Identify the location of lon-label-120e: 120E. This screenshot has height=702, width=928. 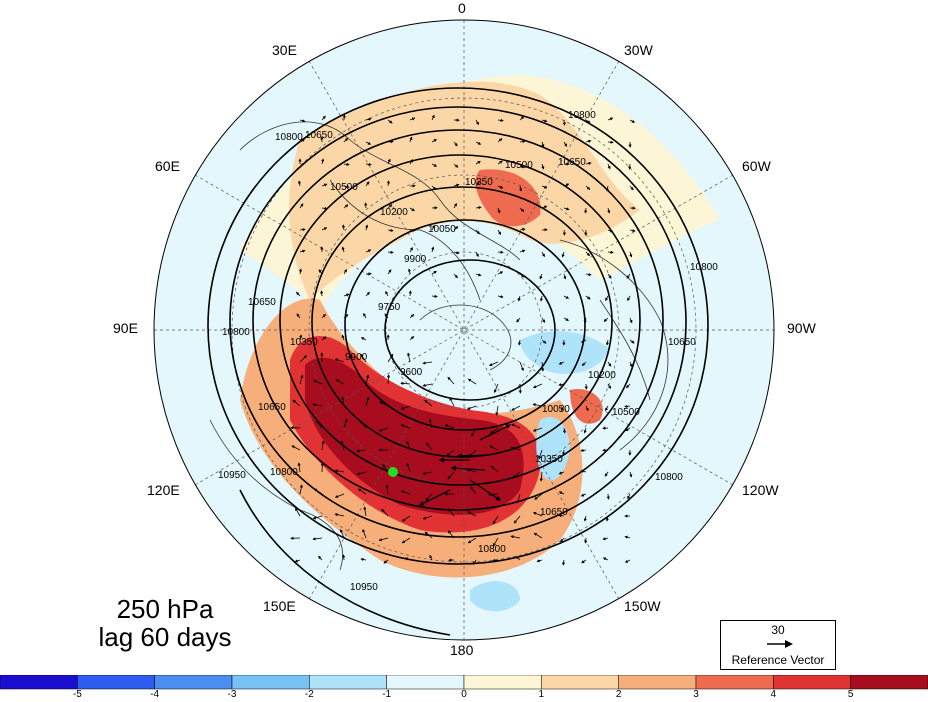
(163, 490).